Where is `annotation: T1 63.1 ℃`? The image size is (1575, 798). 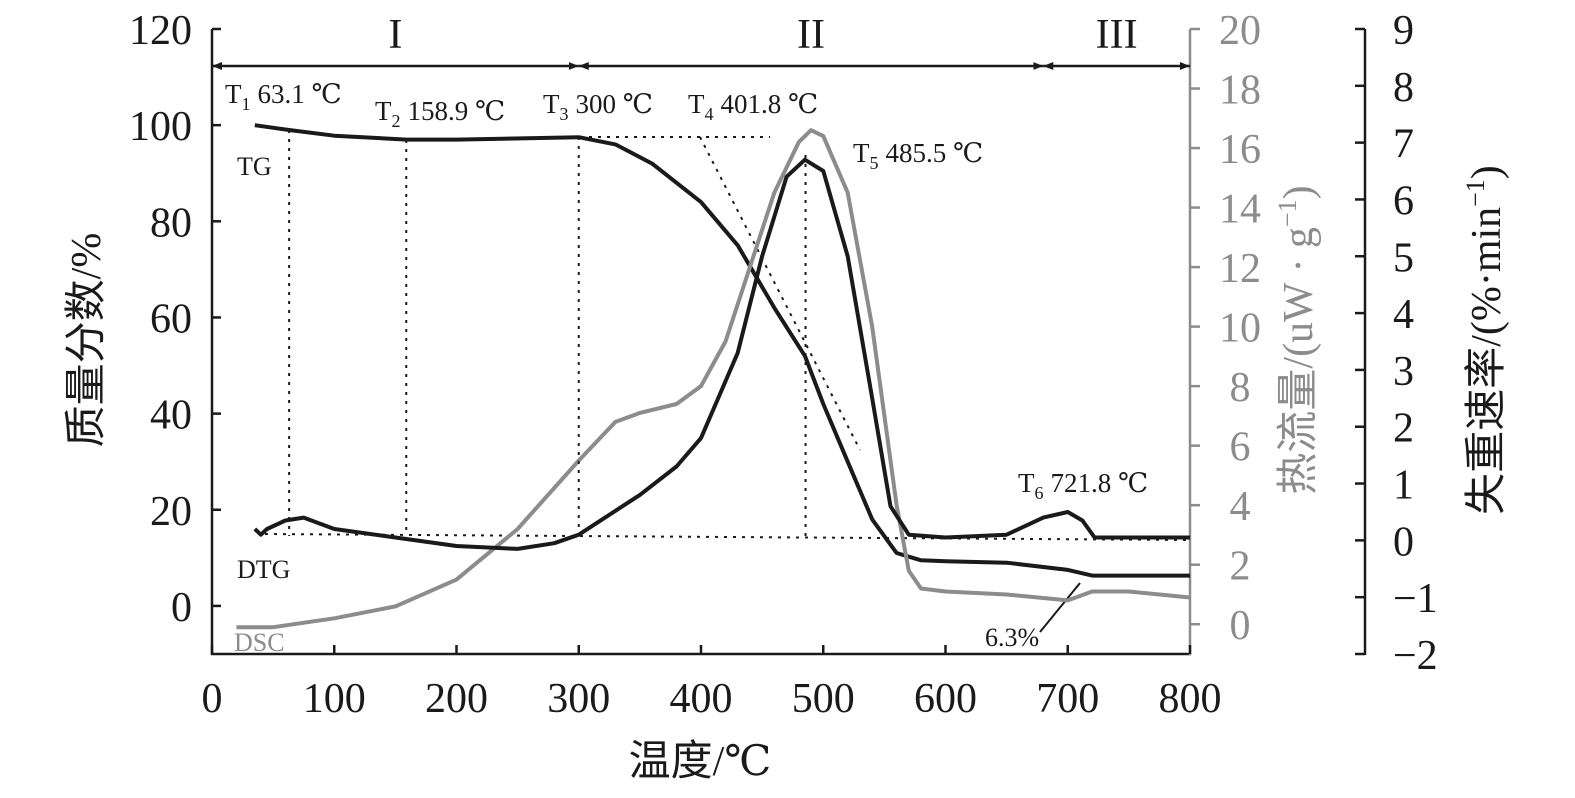
annotation: T1 63.1 ℃ is located at coordinates (283, 96).